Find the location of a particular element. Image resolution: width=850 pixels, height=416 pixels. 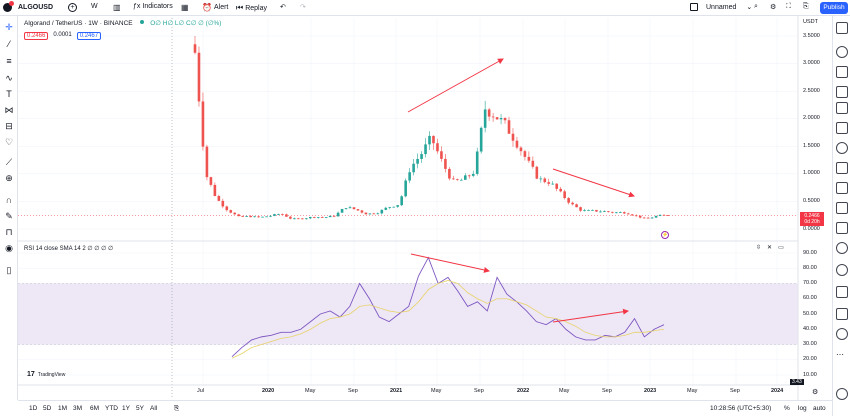

news-icon is located at coordinates (842, 92).